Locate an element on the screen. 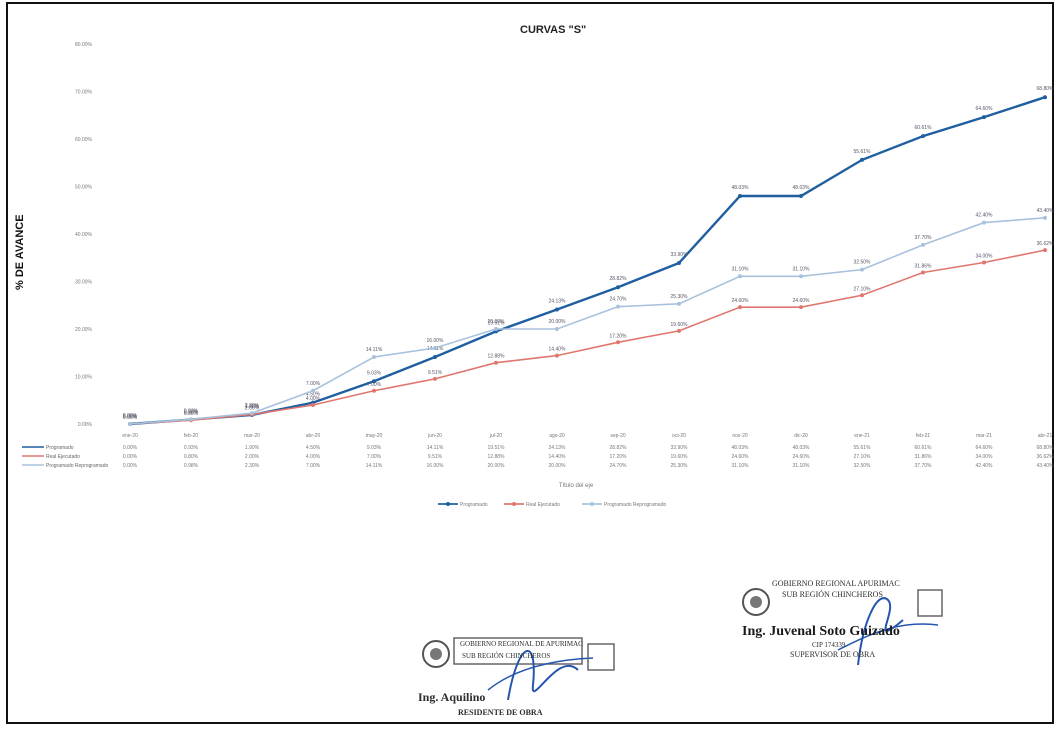 This screenshot has width=1061, height=731. data-label: 37.70% is located at coordinates (924, 238).